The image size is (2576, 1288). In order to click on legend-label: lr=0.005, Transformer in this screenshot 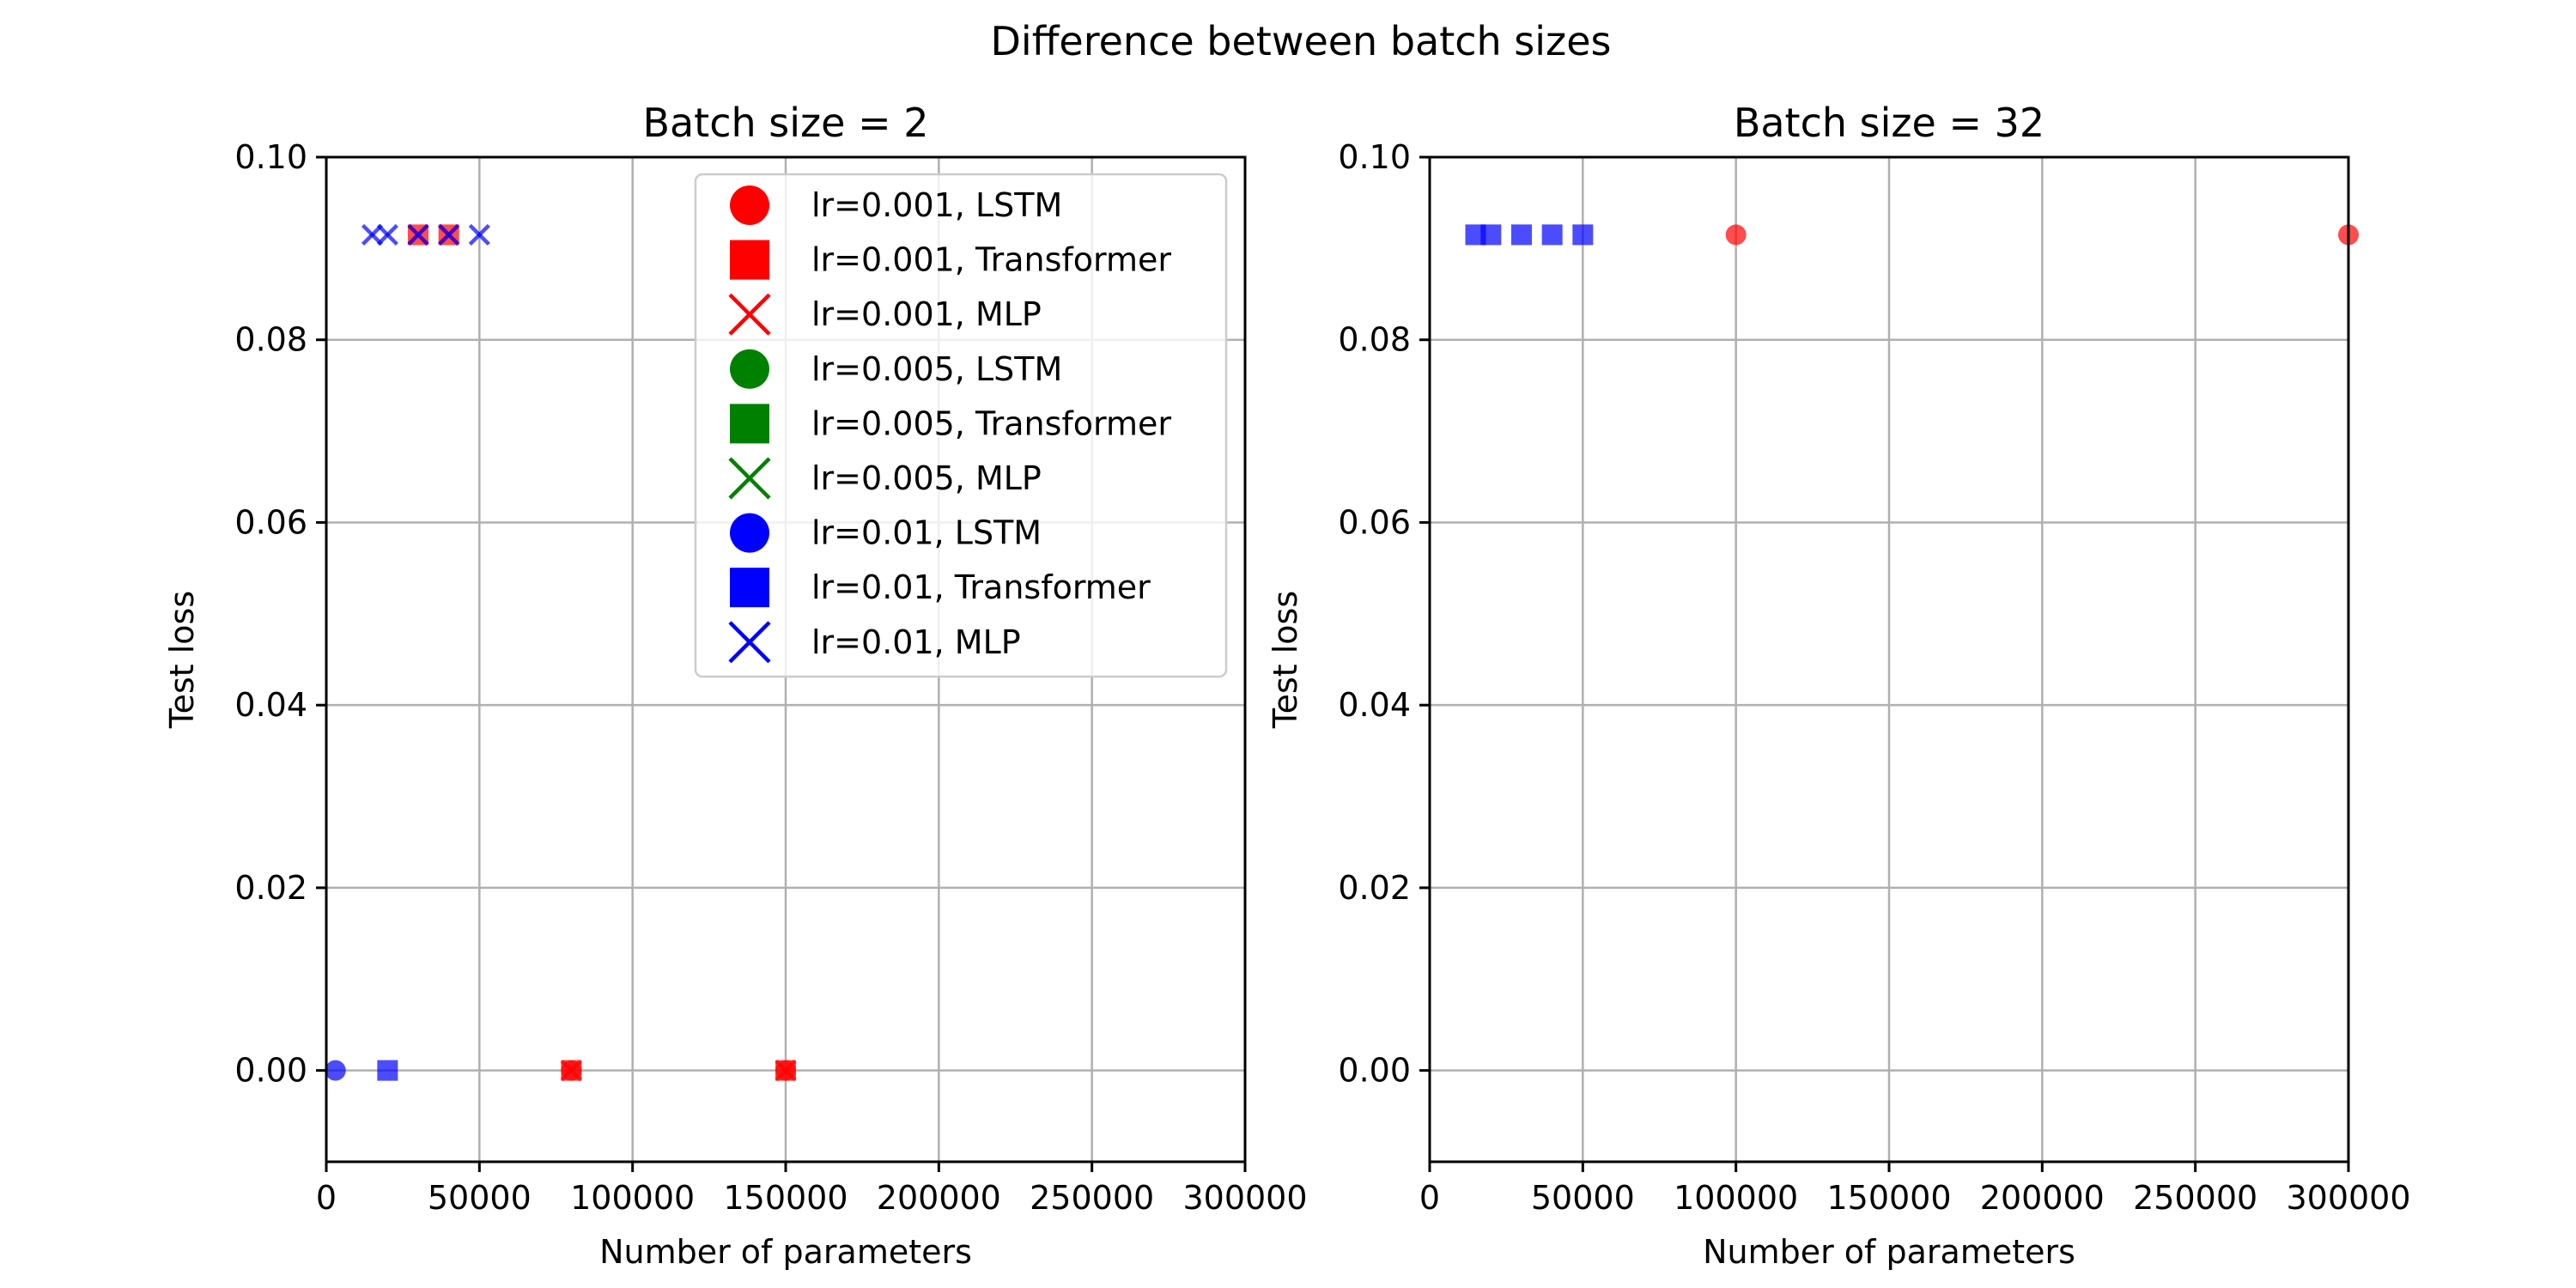, I will do `click(991, 423)`.